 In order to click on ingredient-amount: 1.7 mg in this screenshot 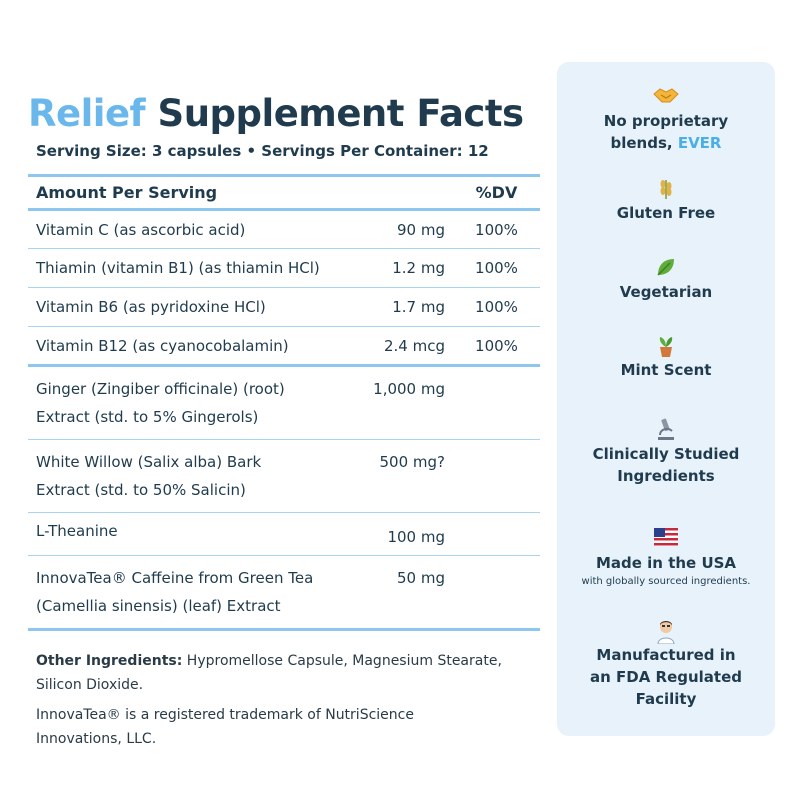, I will do `click(403, 307)`.